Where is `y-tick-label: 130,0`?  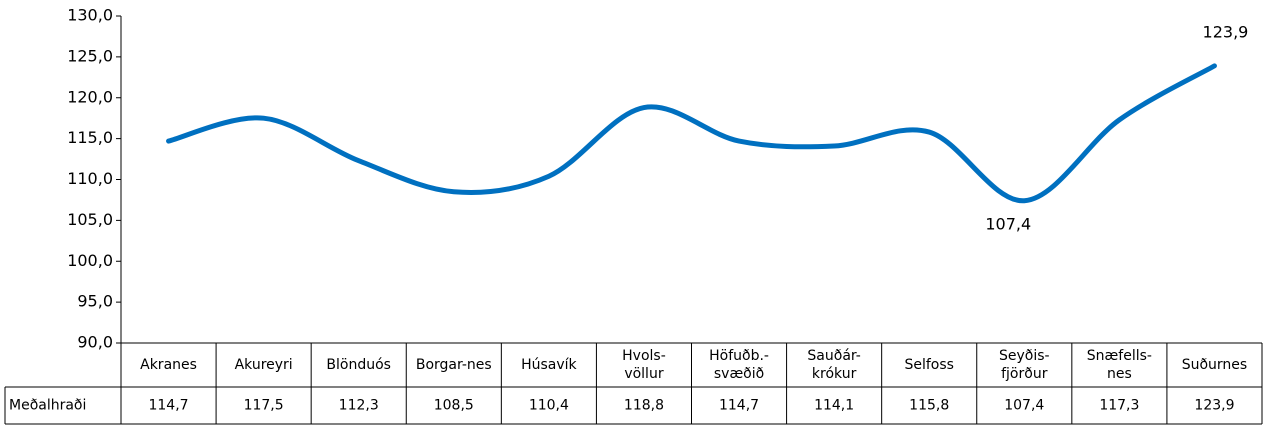
y-tick-label: 130,0 is located at coordinates (90, 15).